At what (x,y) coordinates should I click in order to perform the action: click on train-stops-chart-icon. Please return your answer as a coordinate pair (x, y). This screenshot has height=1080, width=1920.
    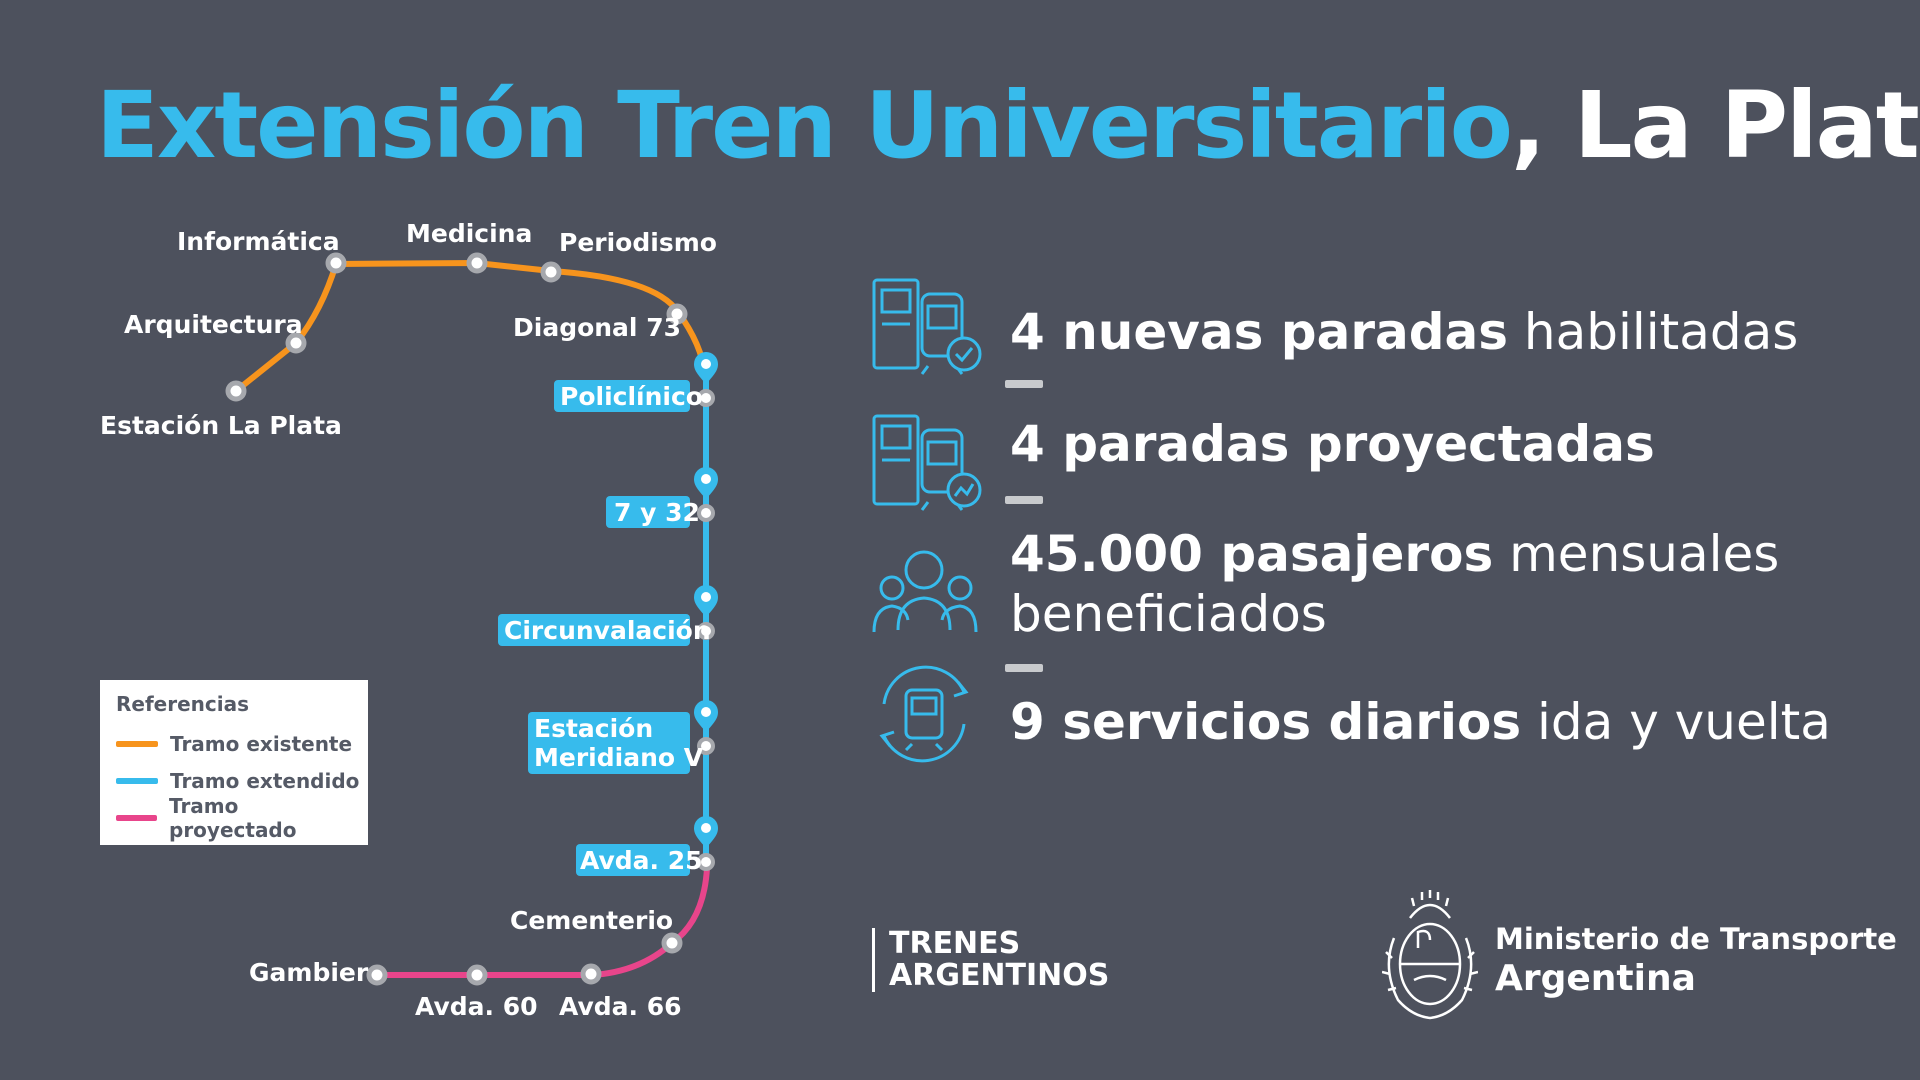
    Looking at the image, I should click on (927, 462).